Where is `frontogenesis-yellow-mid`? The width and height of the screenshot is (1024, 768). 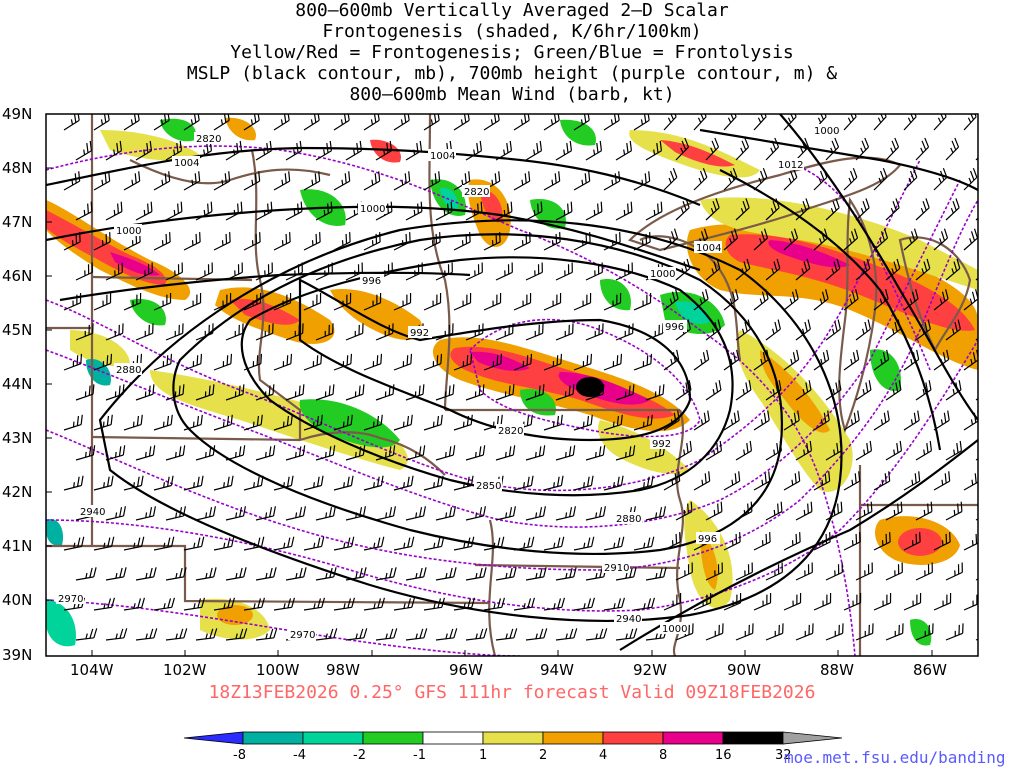
frontogenesis-yellow-mid is located at coordinates (279, 420).